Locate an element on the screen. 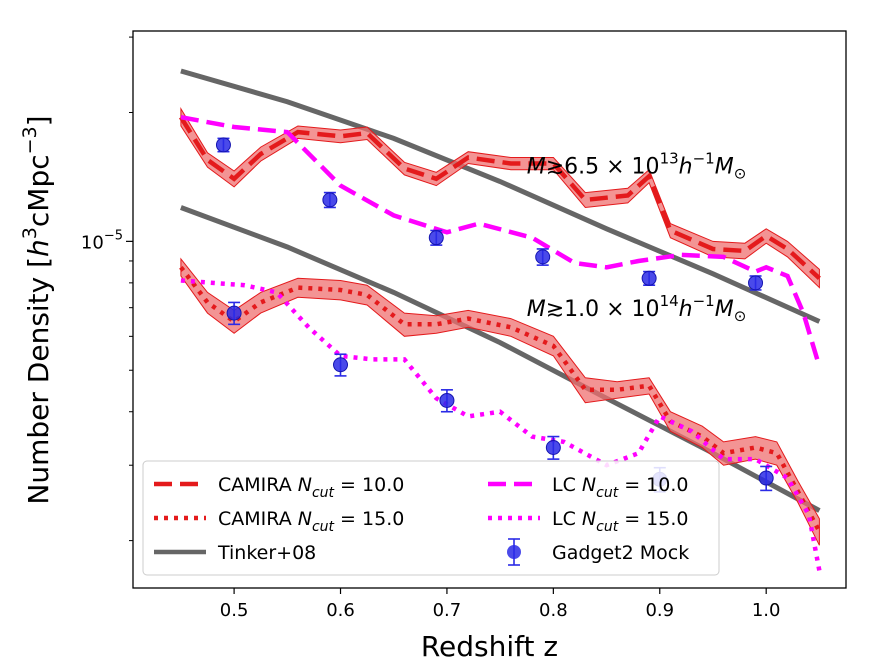  x-tick-label: 0.7 is located at coordinates (447, 610).